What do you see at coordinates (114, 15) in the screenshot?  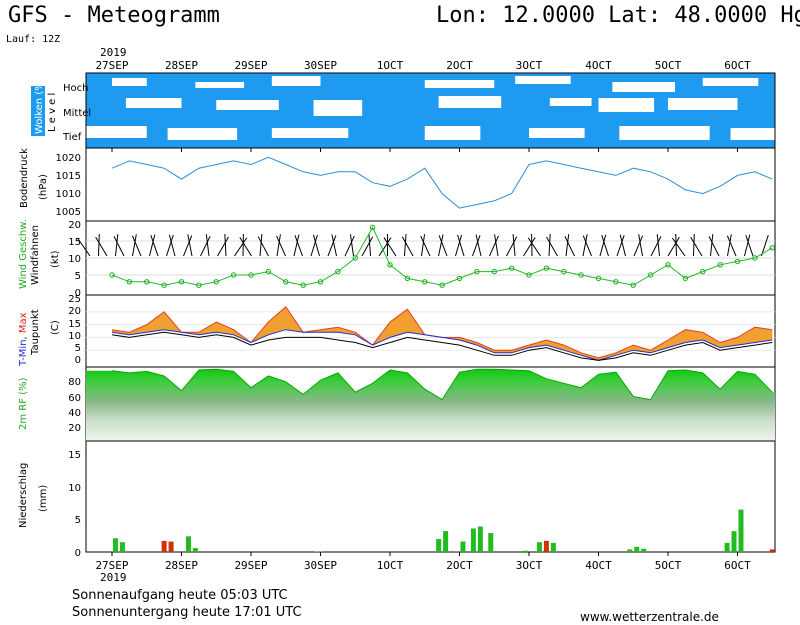 I see `page-title: GFS - Meteogramm` at bounding box center [114, 15].